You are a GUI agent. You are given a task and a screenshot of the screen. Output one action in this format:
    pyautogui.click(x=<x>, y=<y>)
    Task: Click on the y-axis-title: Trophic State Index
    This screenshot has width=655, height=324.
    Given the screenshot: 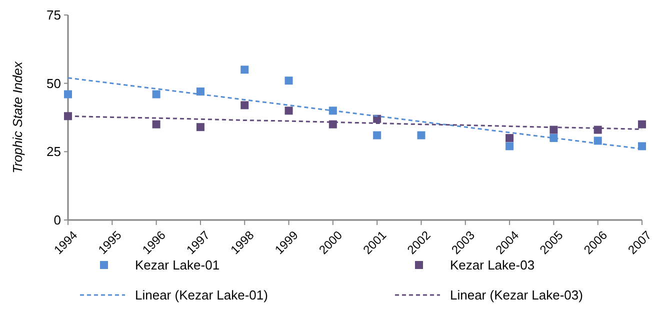 What is the action you would take?
    pyautogui.click(x=17, y=117)
    